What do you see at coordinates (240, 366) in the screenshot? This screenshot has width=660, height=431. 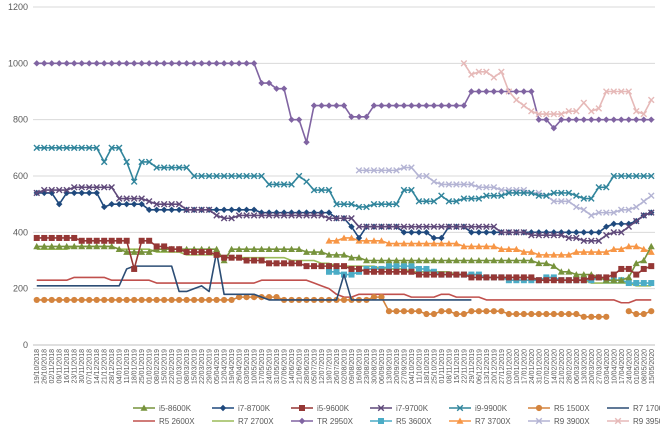 I see `x-tick-label: 26/04/2019` at bounding box center [240, 366].